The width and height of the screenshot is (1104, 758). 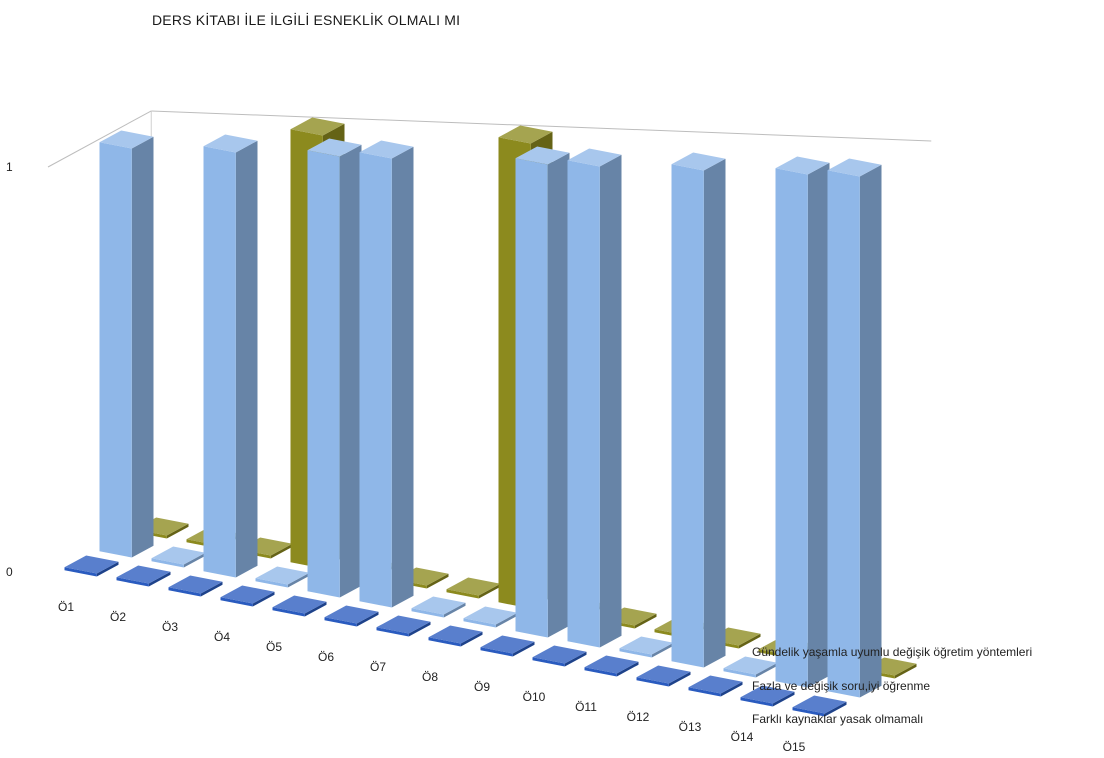 I want to click on x-tick-label: Ö3, so click(x=170, y=627).